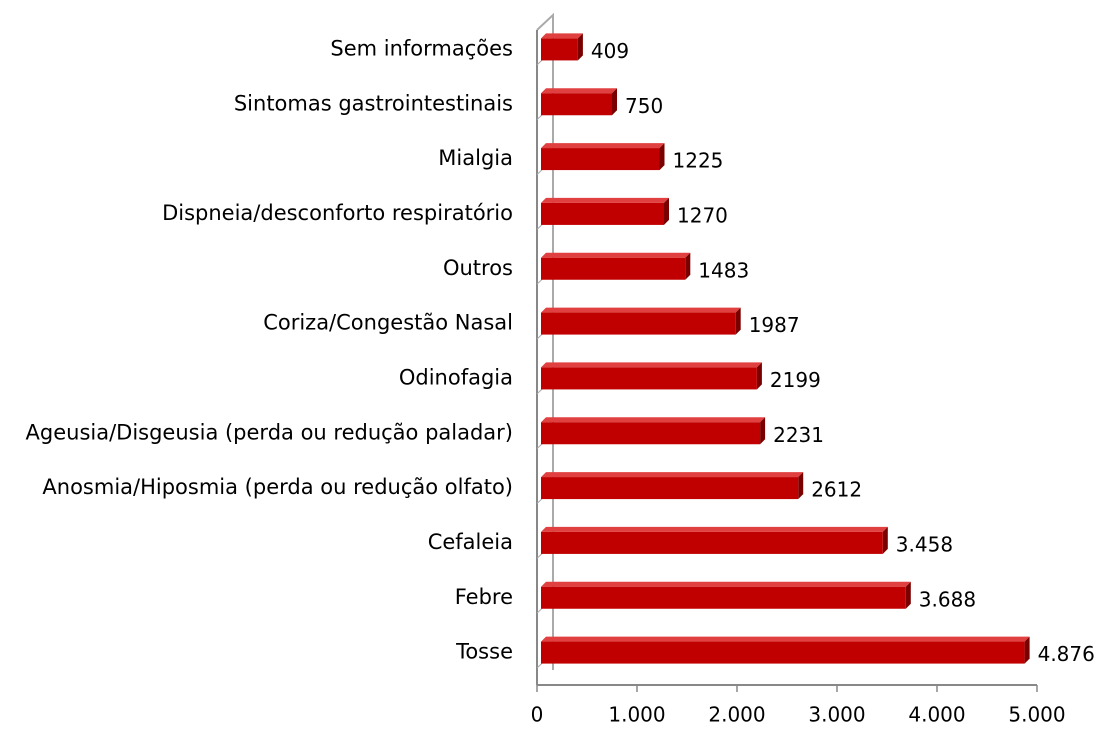 Image resolution: width=1110 pixels, height=729 pixels. Describe the element at coordinates (947, 599) in the screenshot. I see `value-label: 3.688` at that location.